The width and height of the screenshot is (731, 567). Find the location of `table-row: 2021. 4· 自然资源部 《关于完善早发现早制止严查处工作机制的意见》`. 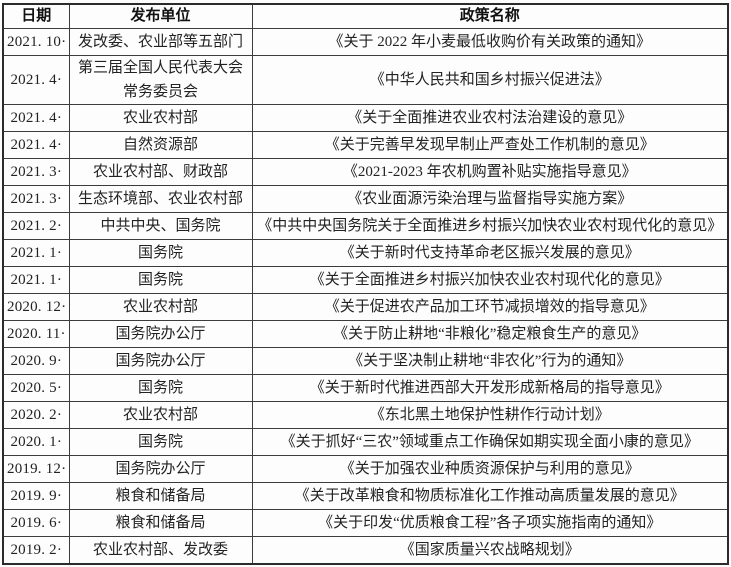

table-row: 2021. 4· 自然资源部 《关于完善早发现早制止严查处工作机制的意见》 is located at coordinates (365, 145).